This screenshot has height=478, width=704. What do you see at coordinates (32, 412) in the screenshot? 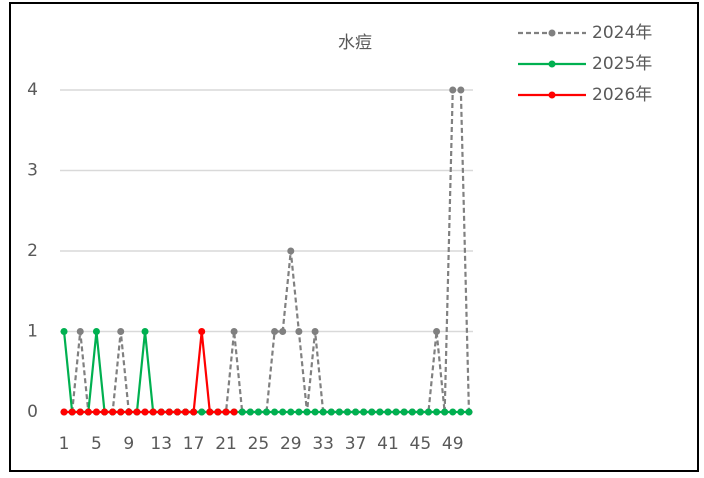
I see `y-tick-label: 0` at bounding box center [32, 412].